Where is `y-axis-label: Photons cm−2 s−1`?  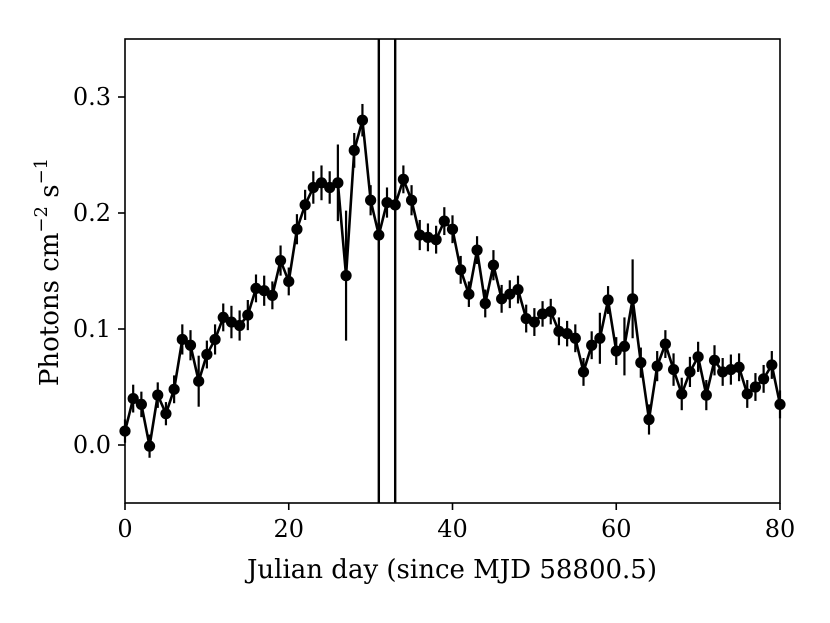 y-axis-label: Photons cm−2 s−1 is located at coordinates (48, 272).